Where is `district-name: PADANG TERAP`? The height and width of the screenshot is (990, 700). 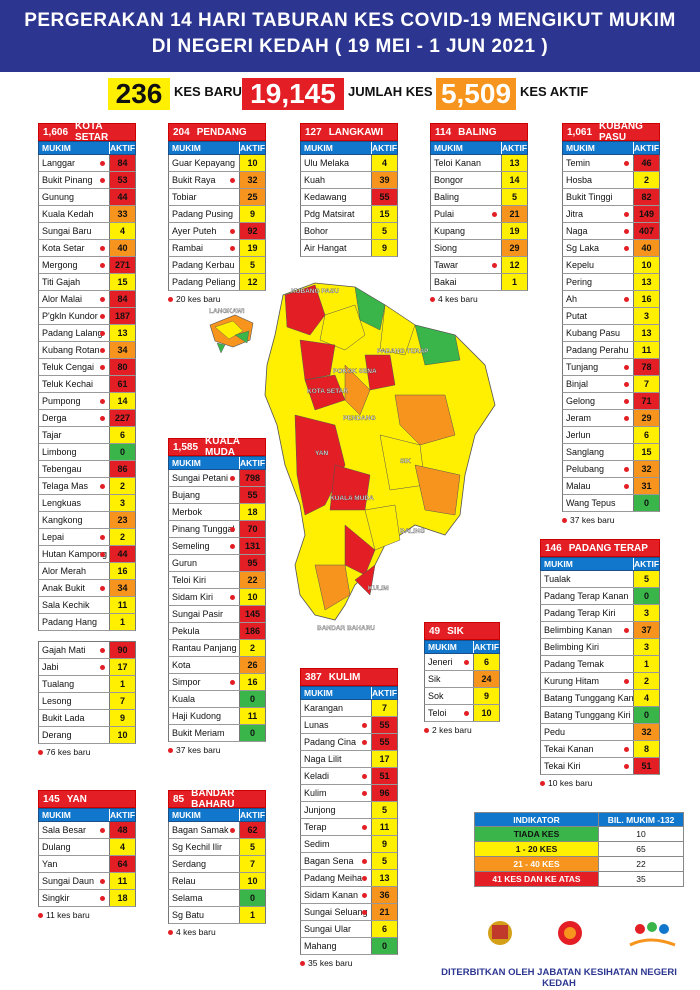
district-name: PADANG TERAP is located at coordinates (612, 548).